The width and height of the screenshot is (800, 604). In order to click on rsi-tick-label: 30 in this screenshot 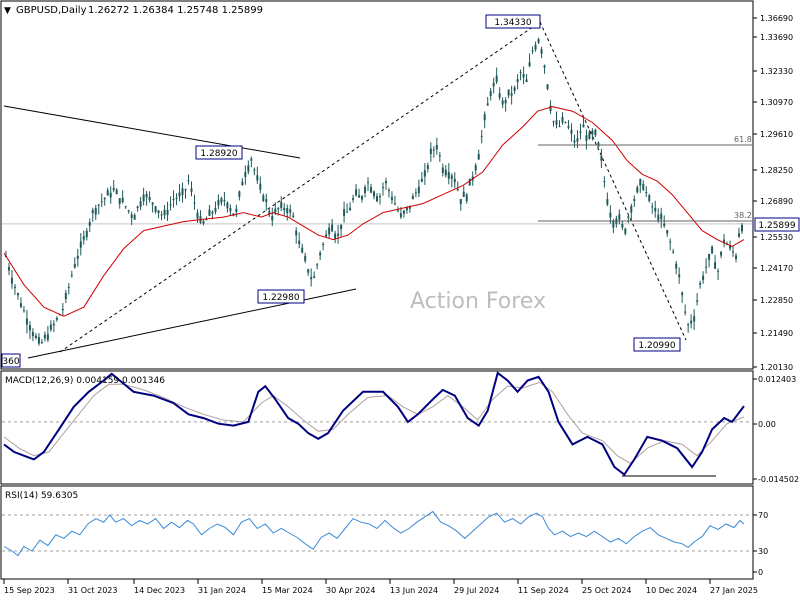, I will do `click(763, 551)`.